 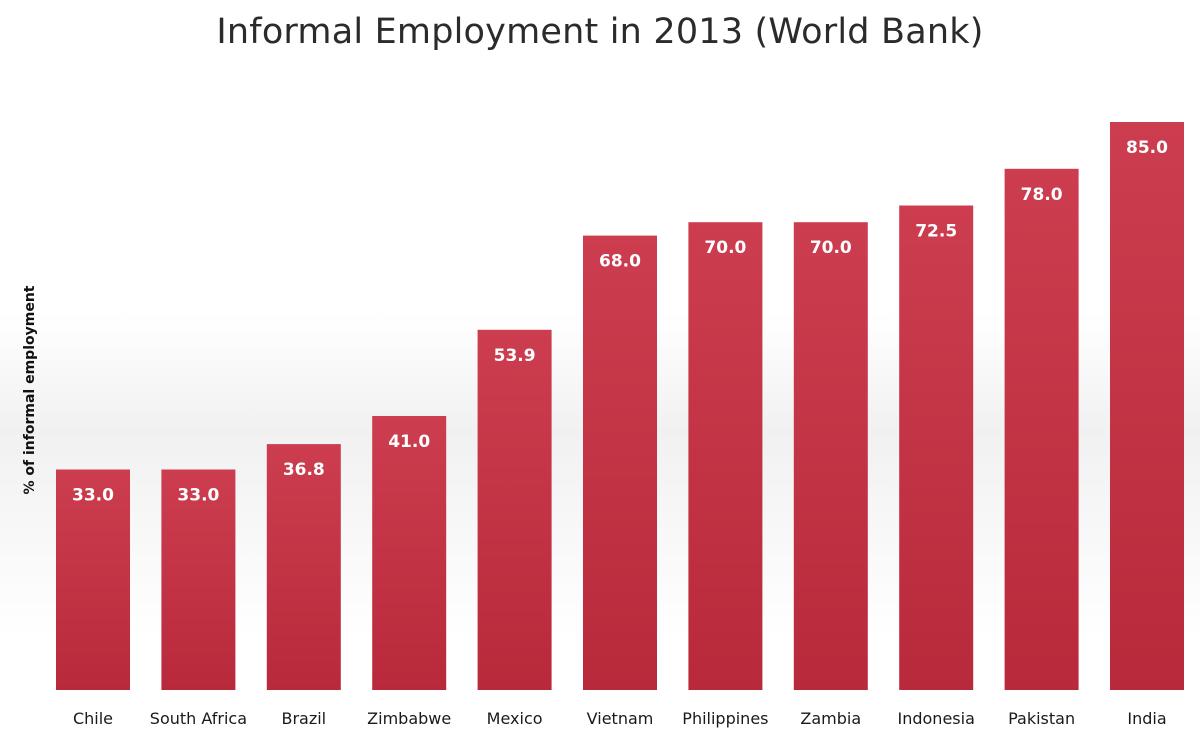 What do you see at coordinates (514, 509) in the screenshot?
I see `bar-mexico` at bounding box center [514, 509].